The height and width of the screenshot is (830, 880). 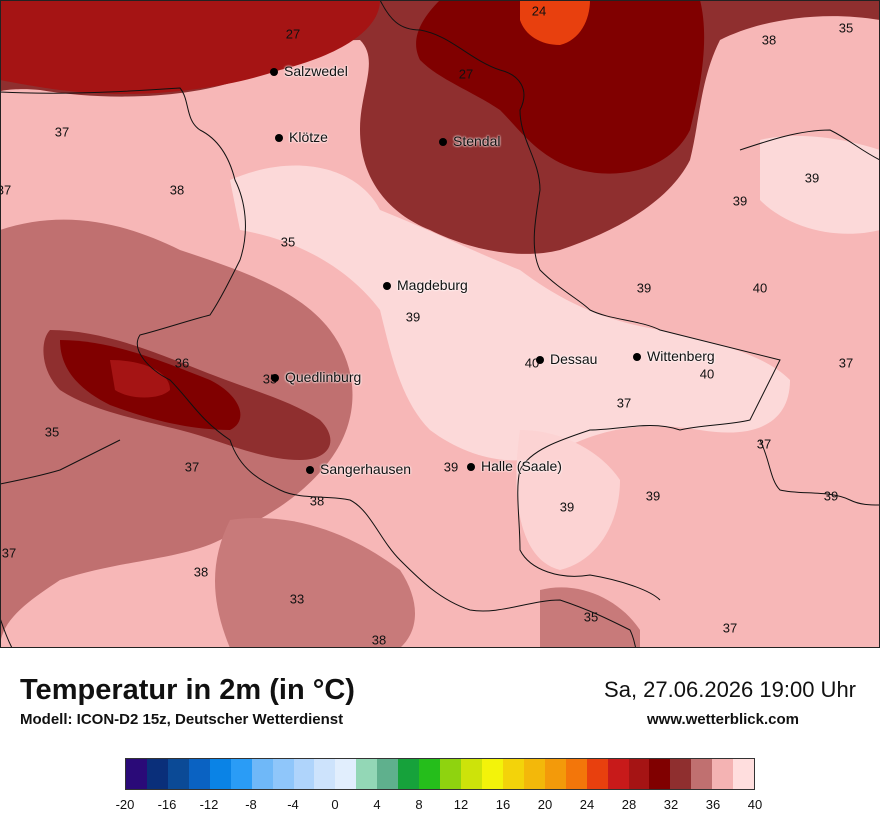 What do you see at coordinates (755, 804) in the screenshot?
I see `legend-tick-label: 40` at bounding box center [755, 804].